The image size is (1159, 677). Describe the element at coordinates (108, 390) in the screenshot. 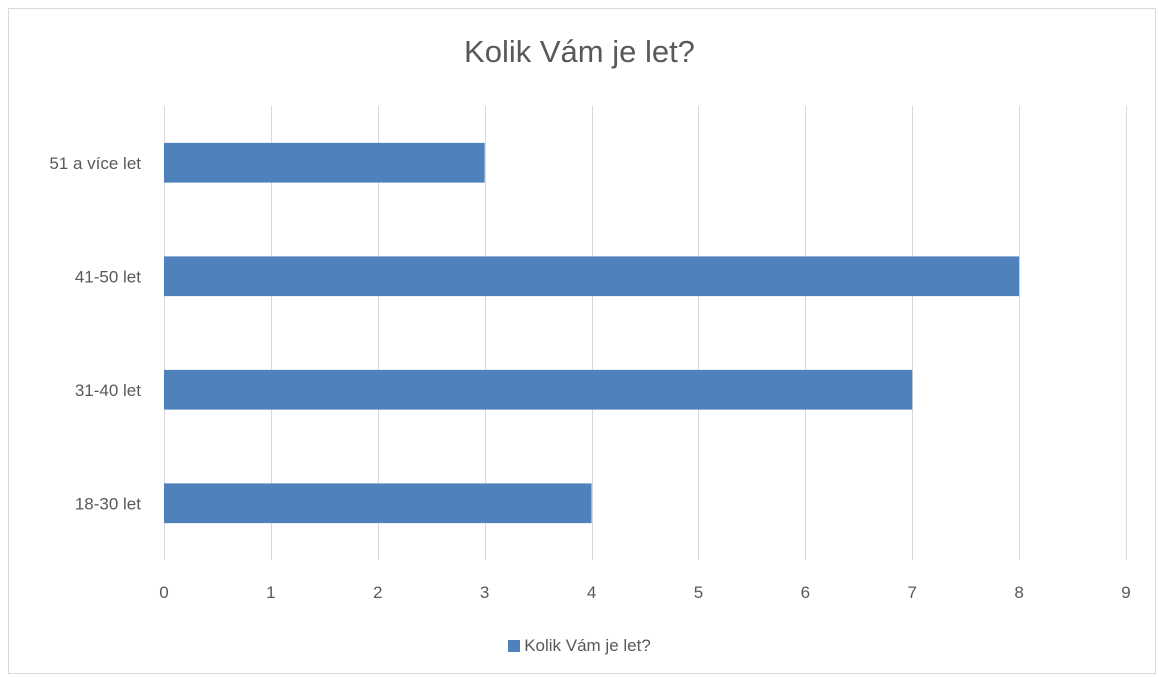

I see `y-category-label: 31-40 let` at that location.